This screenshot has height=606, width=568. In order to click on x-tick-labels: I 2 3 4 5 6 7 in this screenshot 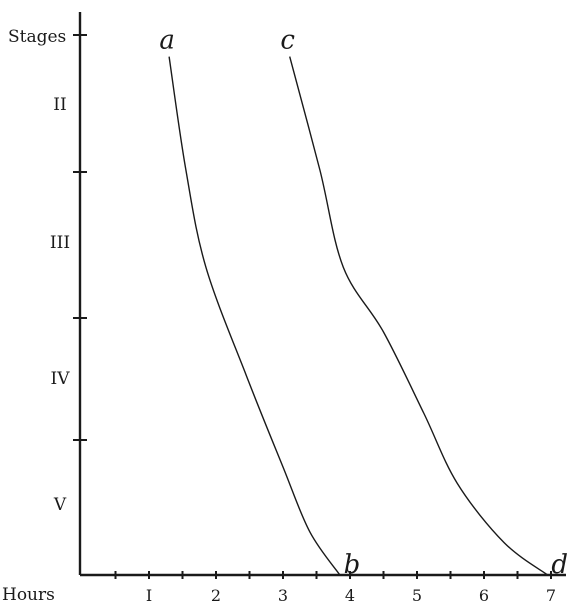, I will do `click(351, 595)`.